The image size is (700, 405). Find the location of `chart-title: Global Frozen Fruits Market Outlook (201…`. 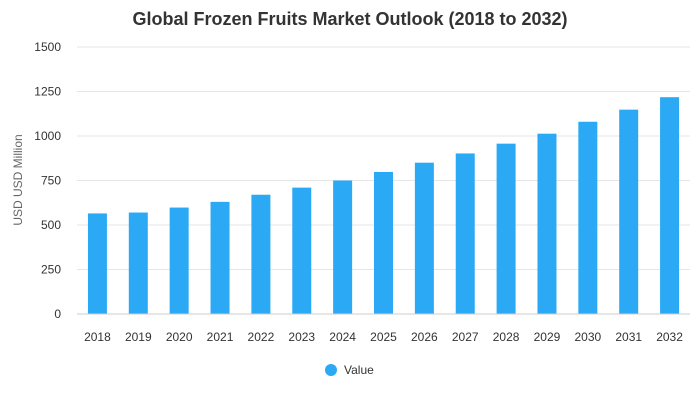

chart-title: Global Frozen Fruits Market Outlook (201… is located at coordinates (349, 19).